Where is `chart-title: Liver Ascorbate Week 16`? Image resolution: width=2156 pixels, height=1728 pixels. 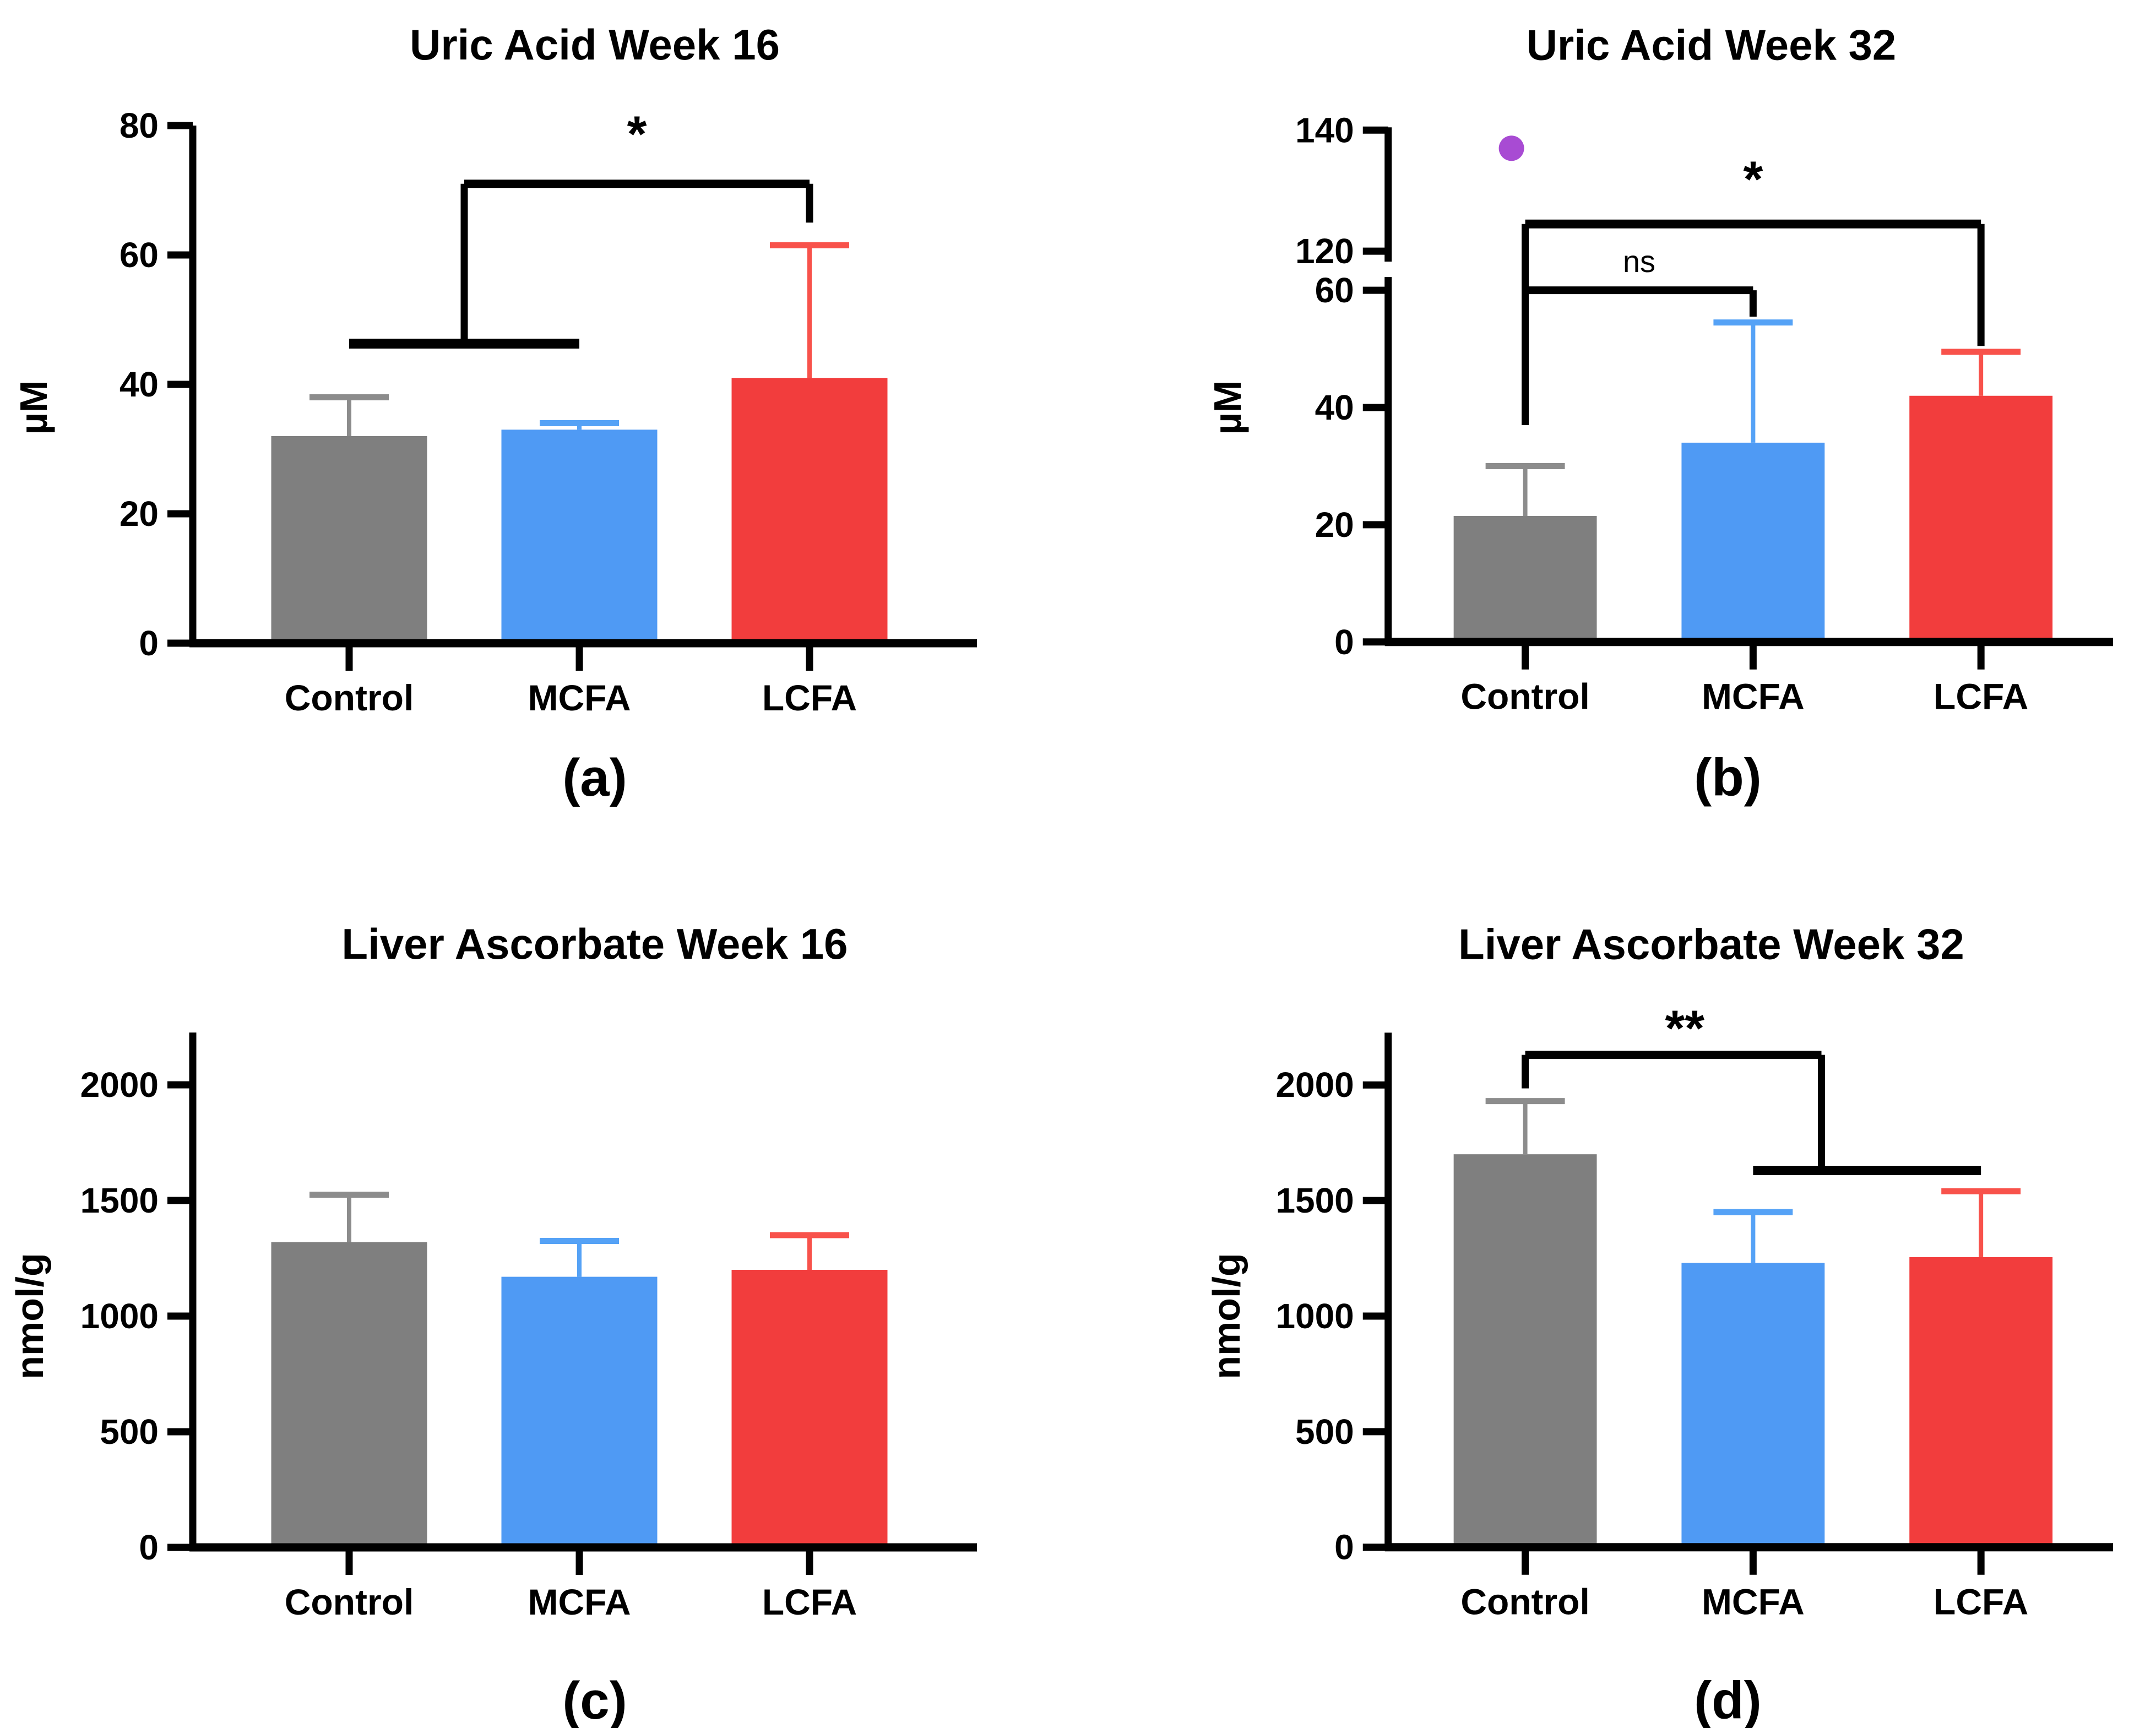 chart-title: Liver Ascorbate Week 16 is located at coordinates (594, 944).